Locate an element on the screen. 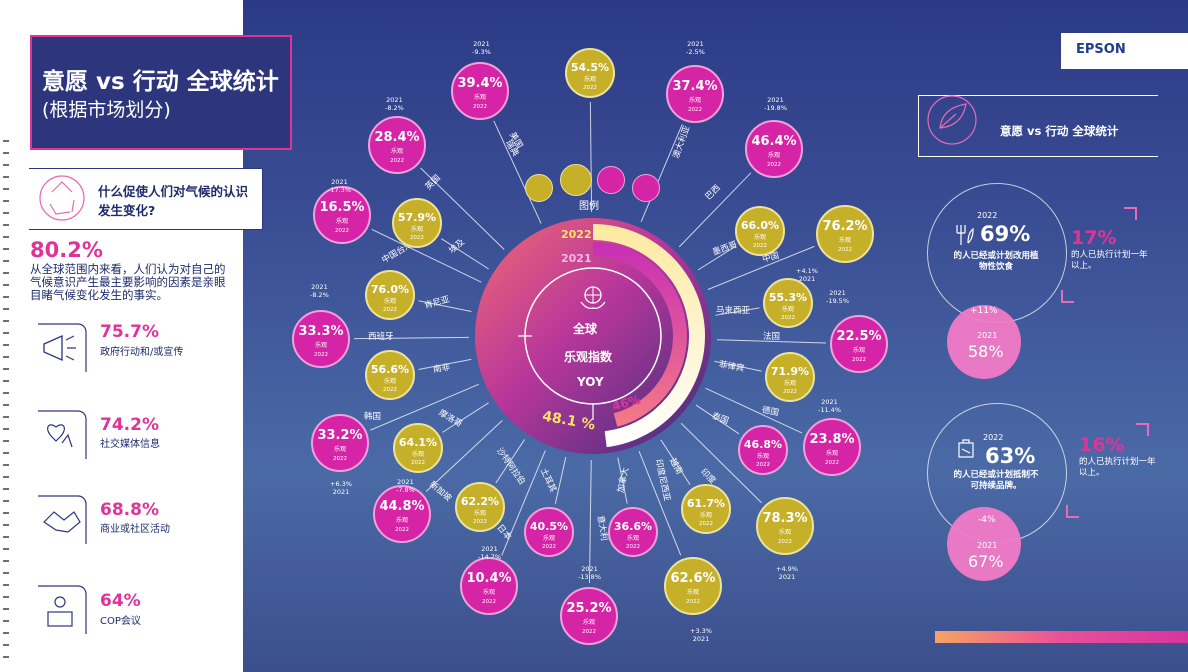  bubble-percent: 10.4% is located at coordinates (489, 578).